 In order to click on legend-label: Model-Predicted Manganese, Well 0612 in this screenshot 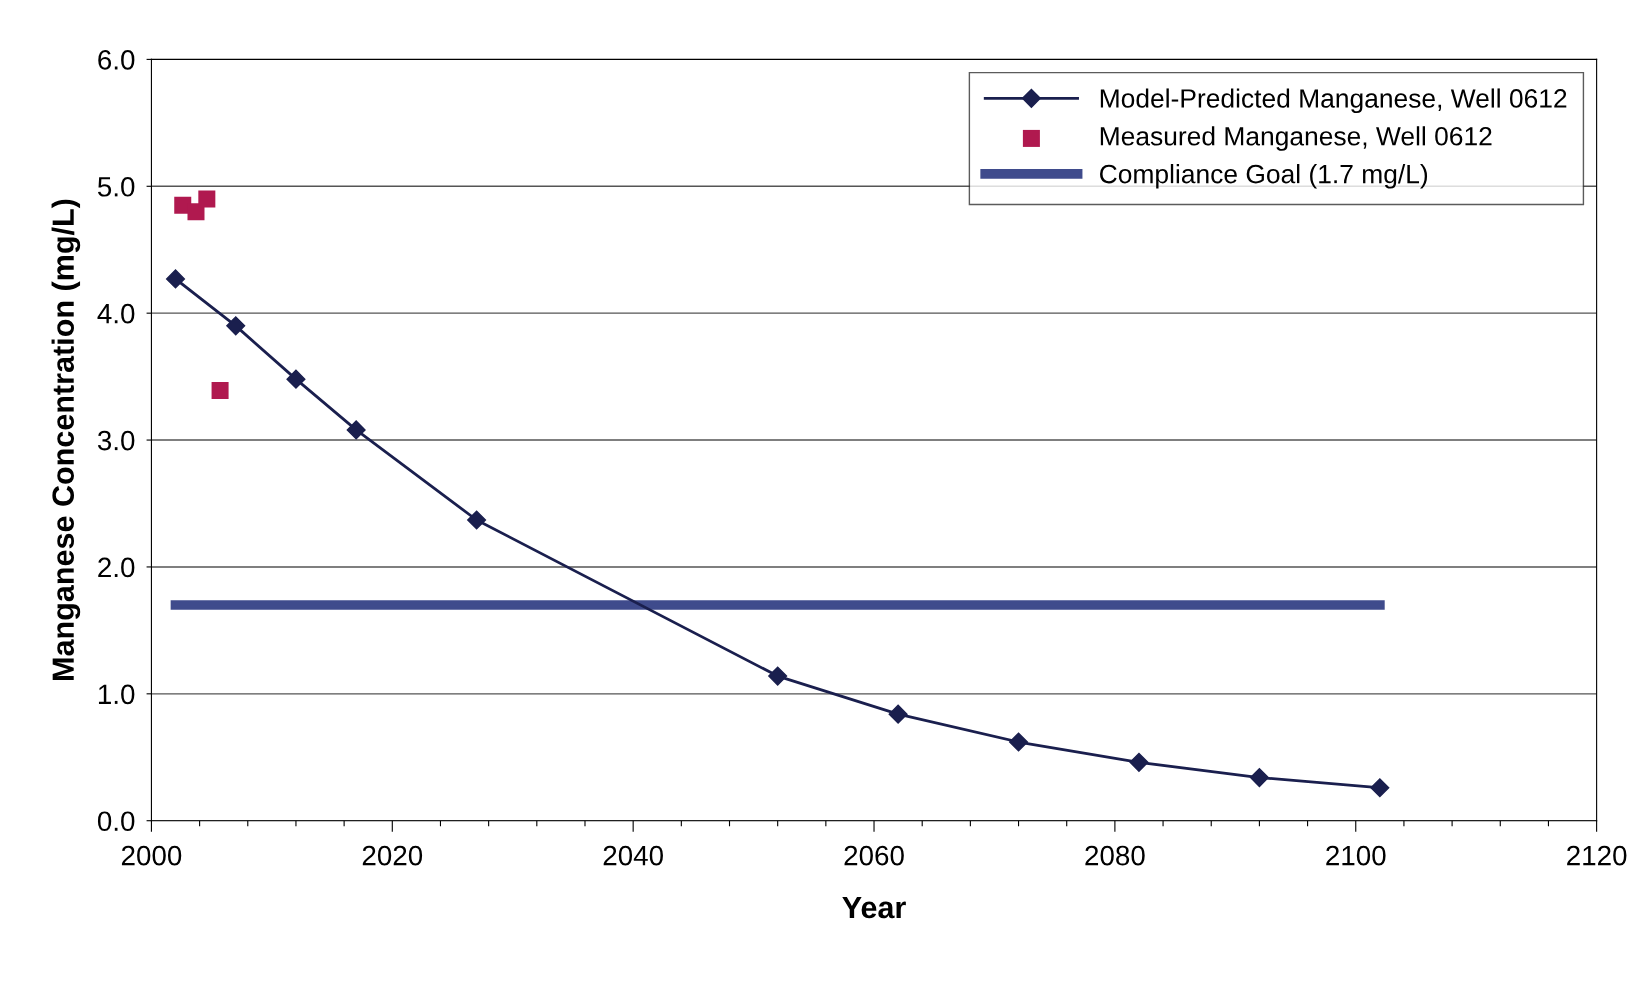, I will do `click(1333, 101)`.